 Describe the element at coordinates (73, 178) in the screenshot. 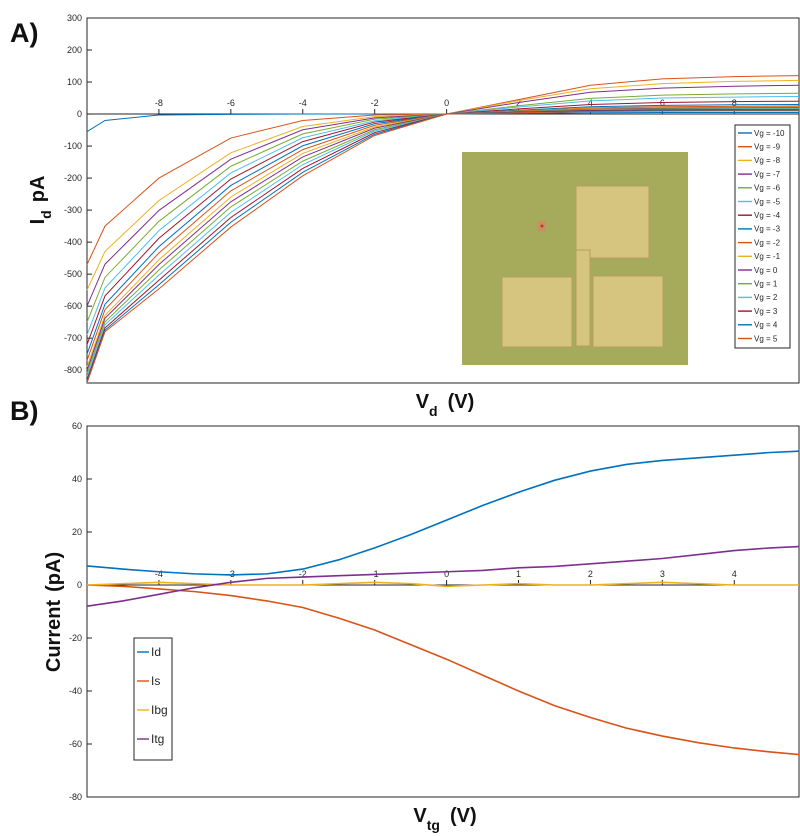

I see `y-tick-label: -200` at that location.